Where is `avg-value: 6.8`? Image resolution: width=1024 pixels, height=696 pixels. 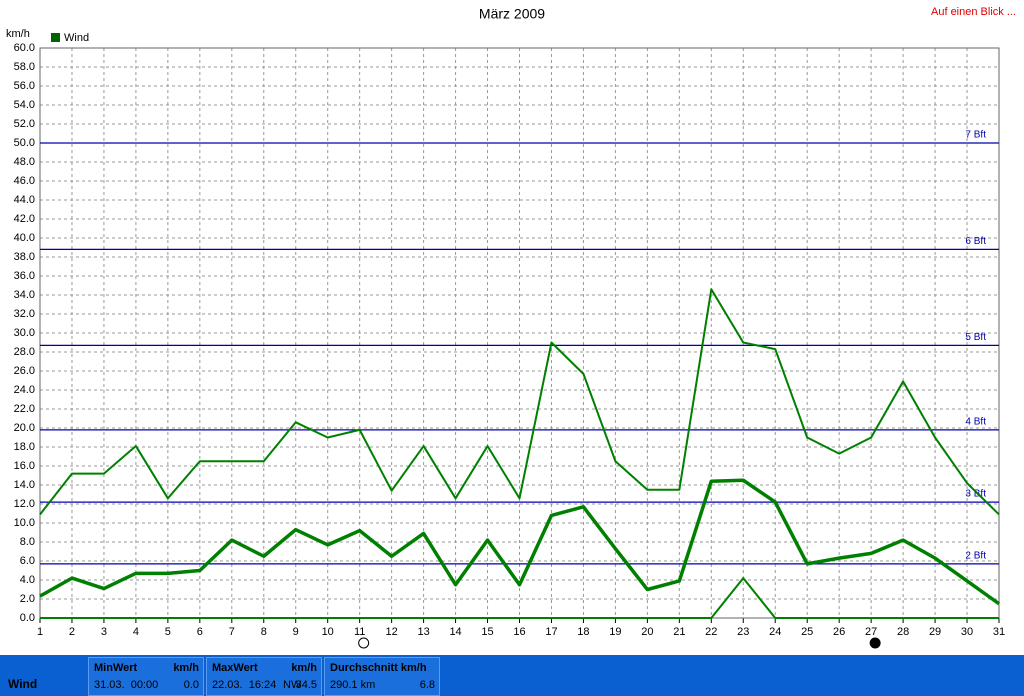
avg-value: 6.8 is located at coordinates (427, 685).